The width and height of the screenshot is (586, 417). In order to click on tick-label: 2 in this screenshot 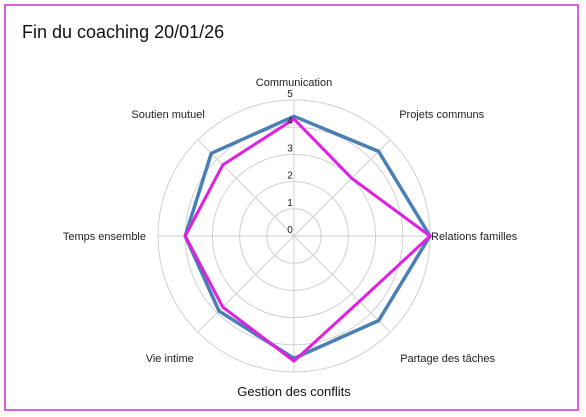, I will do `click(290, 176)`.